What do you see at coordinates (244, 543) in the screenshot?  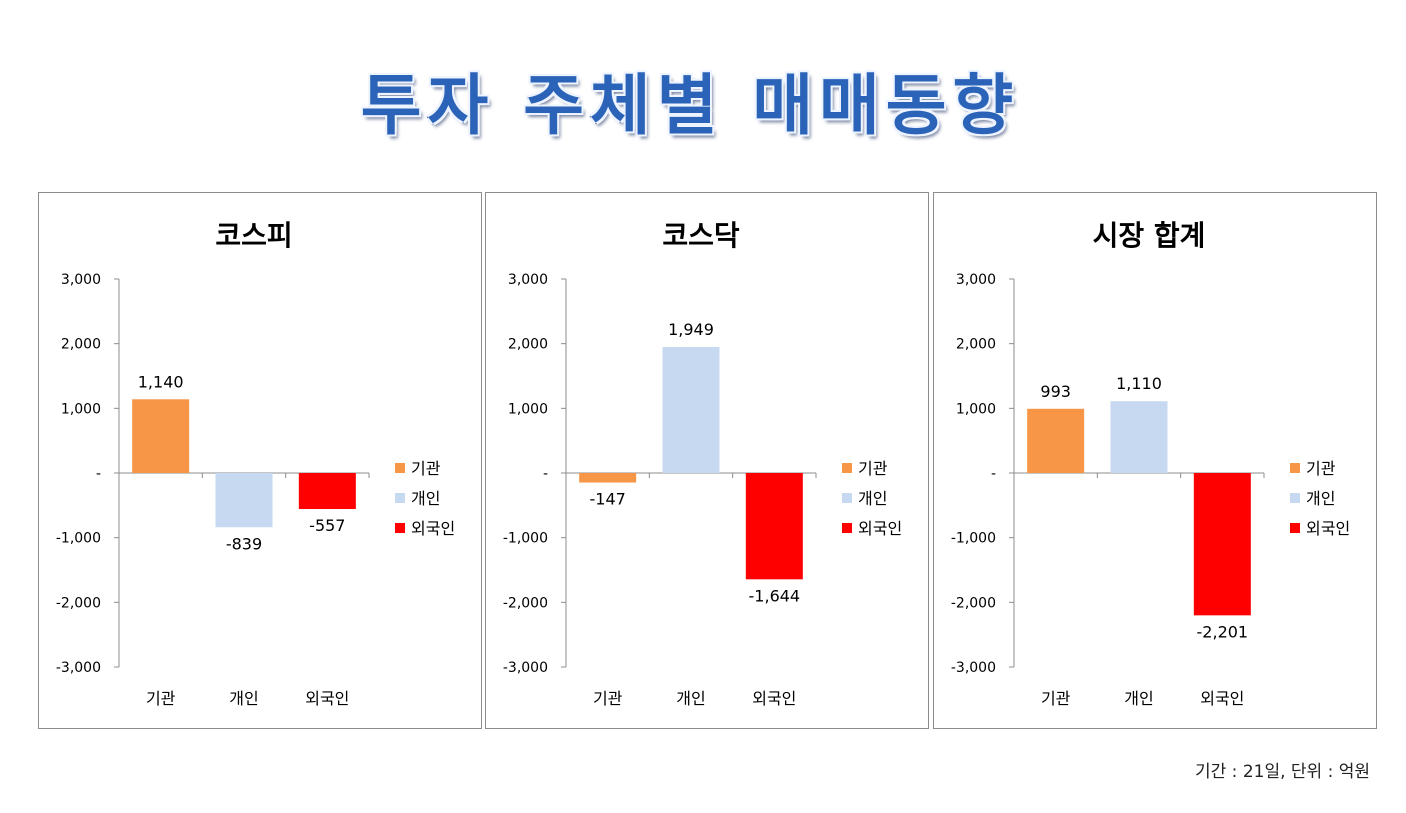 I see `data-label: -839` at bounding box center [244, 543].